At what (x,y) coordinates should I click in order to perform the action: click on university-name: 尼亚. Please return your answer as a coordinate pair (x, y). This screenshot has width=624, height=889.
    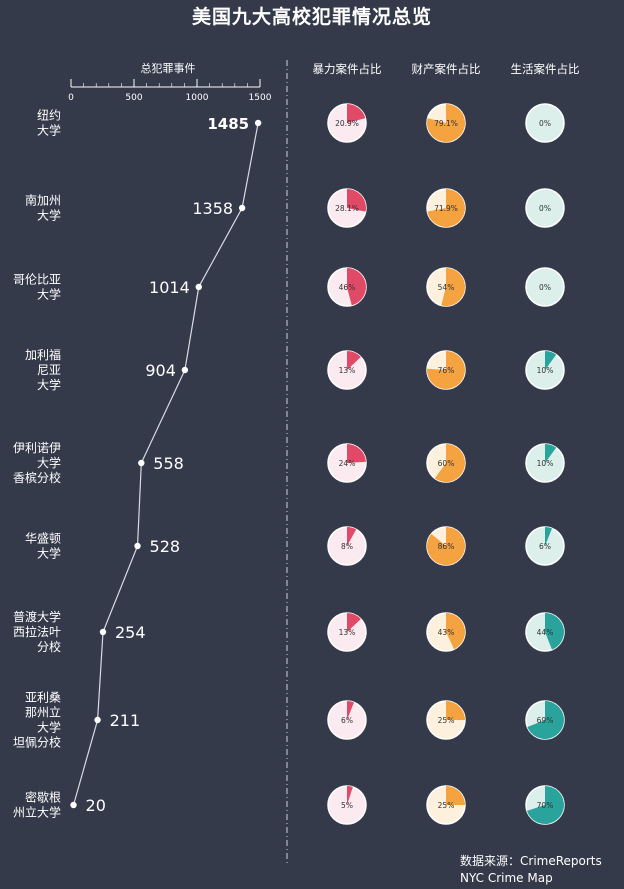
    Looking at the image, I should click on (49, 370).